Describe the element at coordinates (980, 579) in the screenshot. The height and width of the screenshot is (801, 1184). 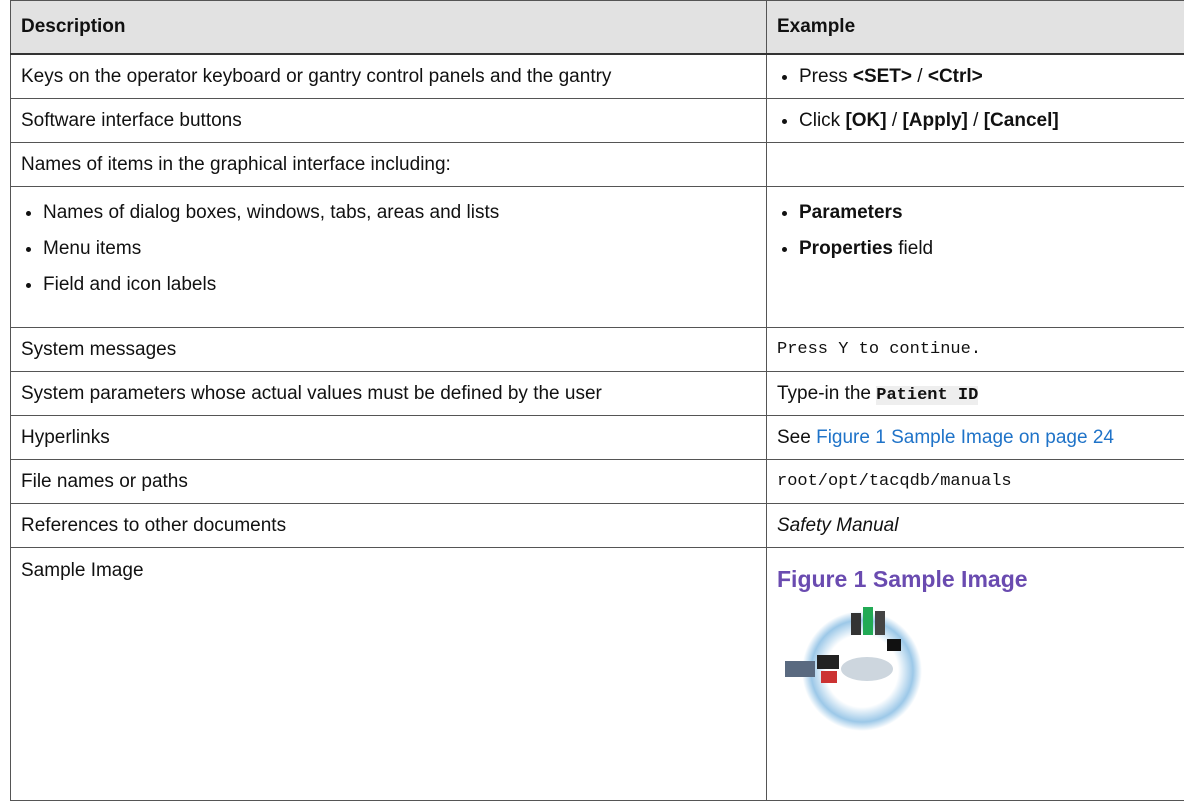
I see `figure-caption: Figure 1 Sample Image` at that location.